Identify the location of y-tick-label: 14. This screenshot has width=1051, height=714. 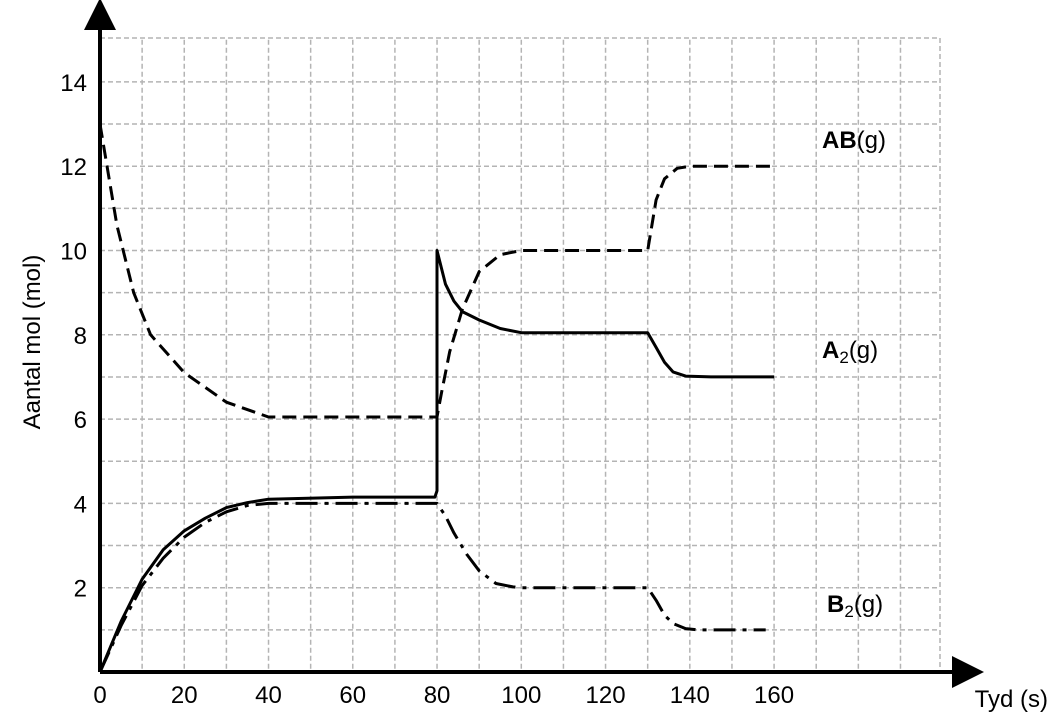
(73, 83).